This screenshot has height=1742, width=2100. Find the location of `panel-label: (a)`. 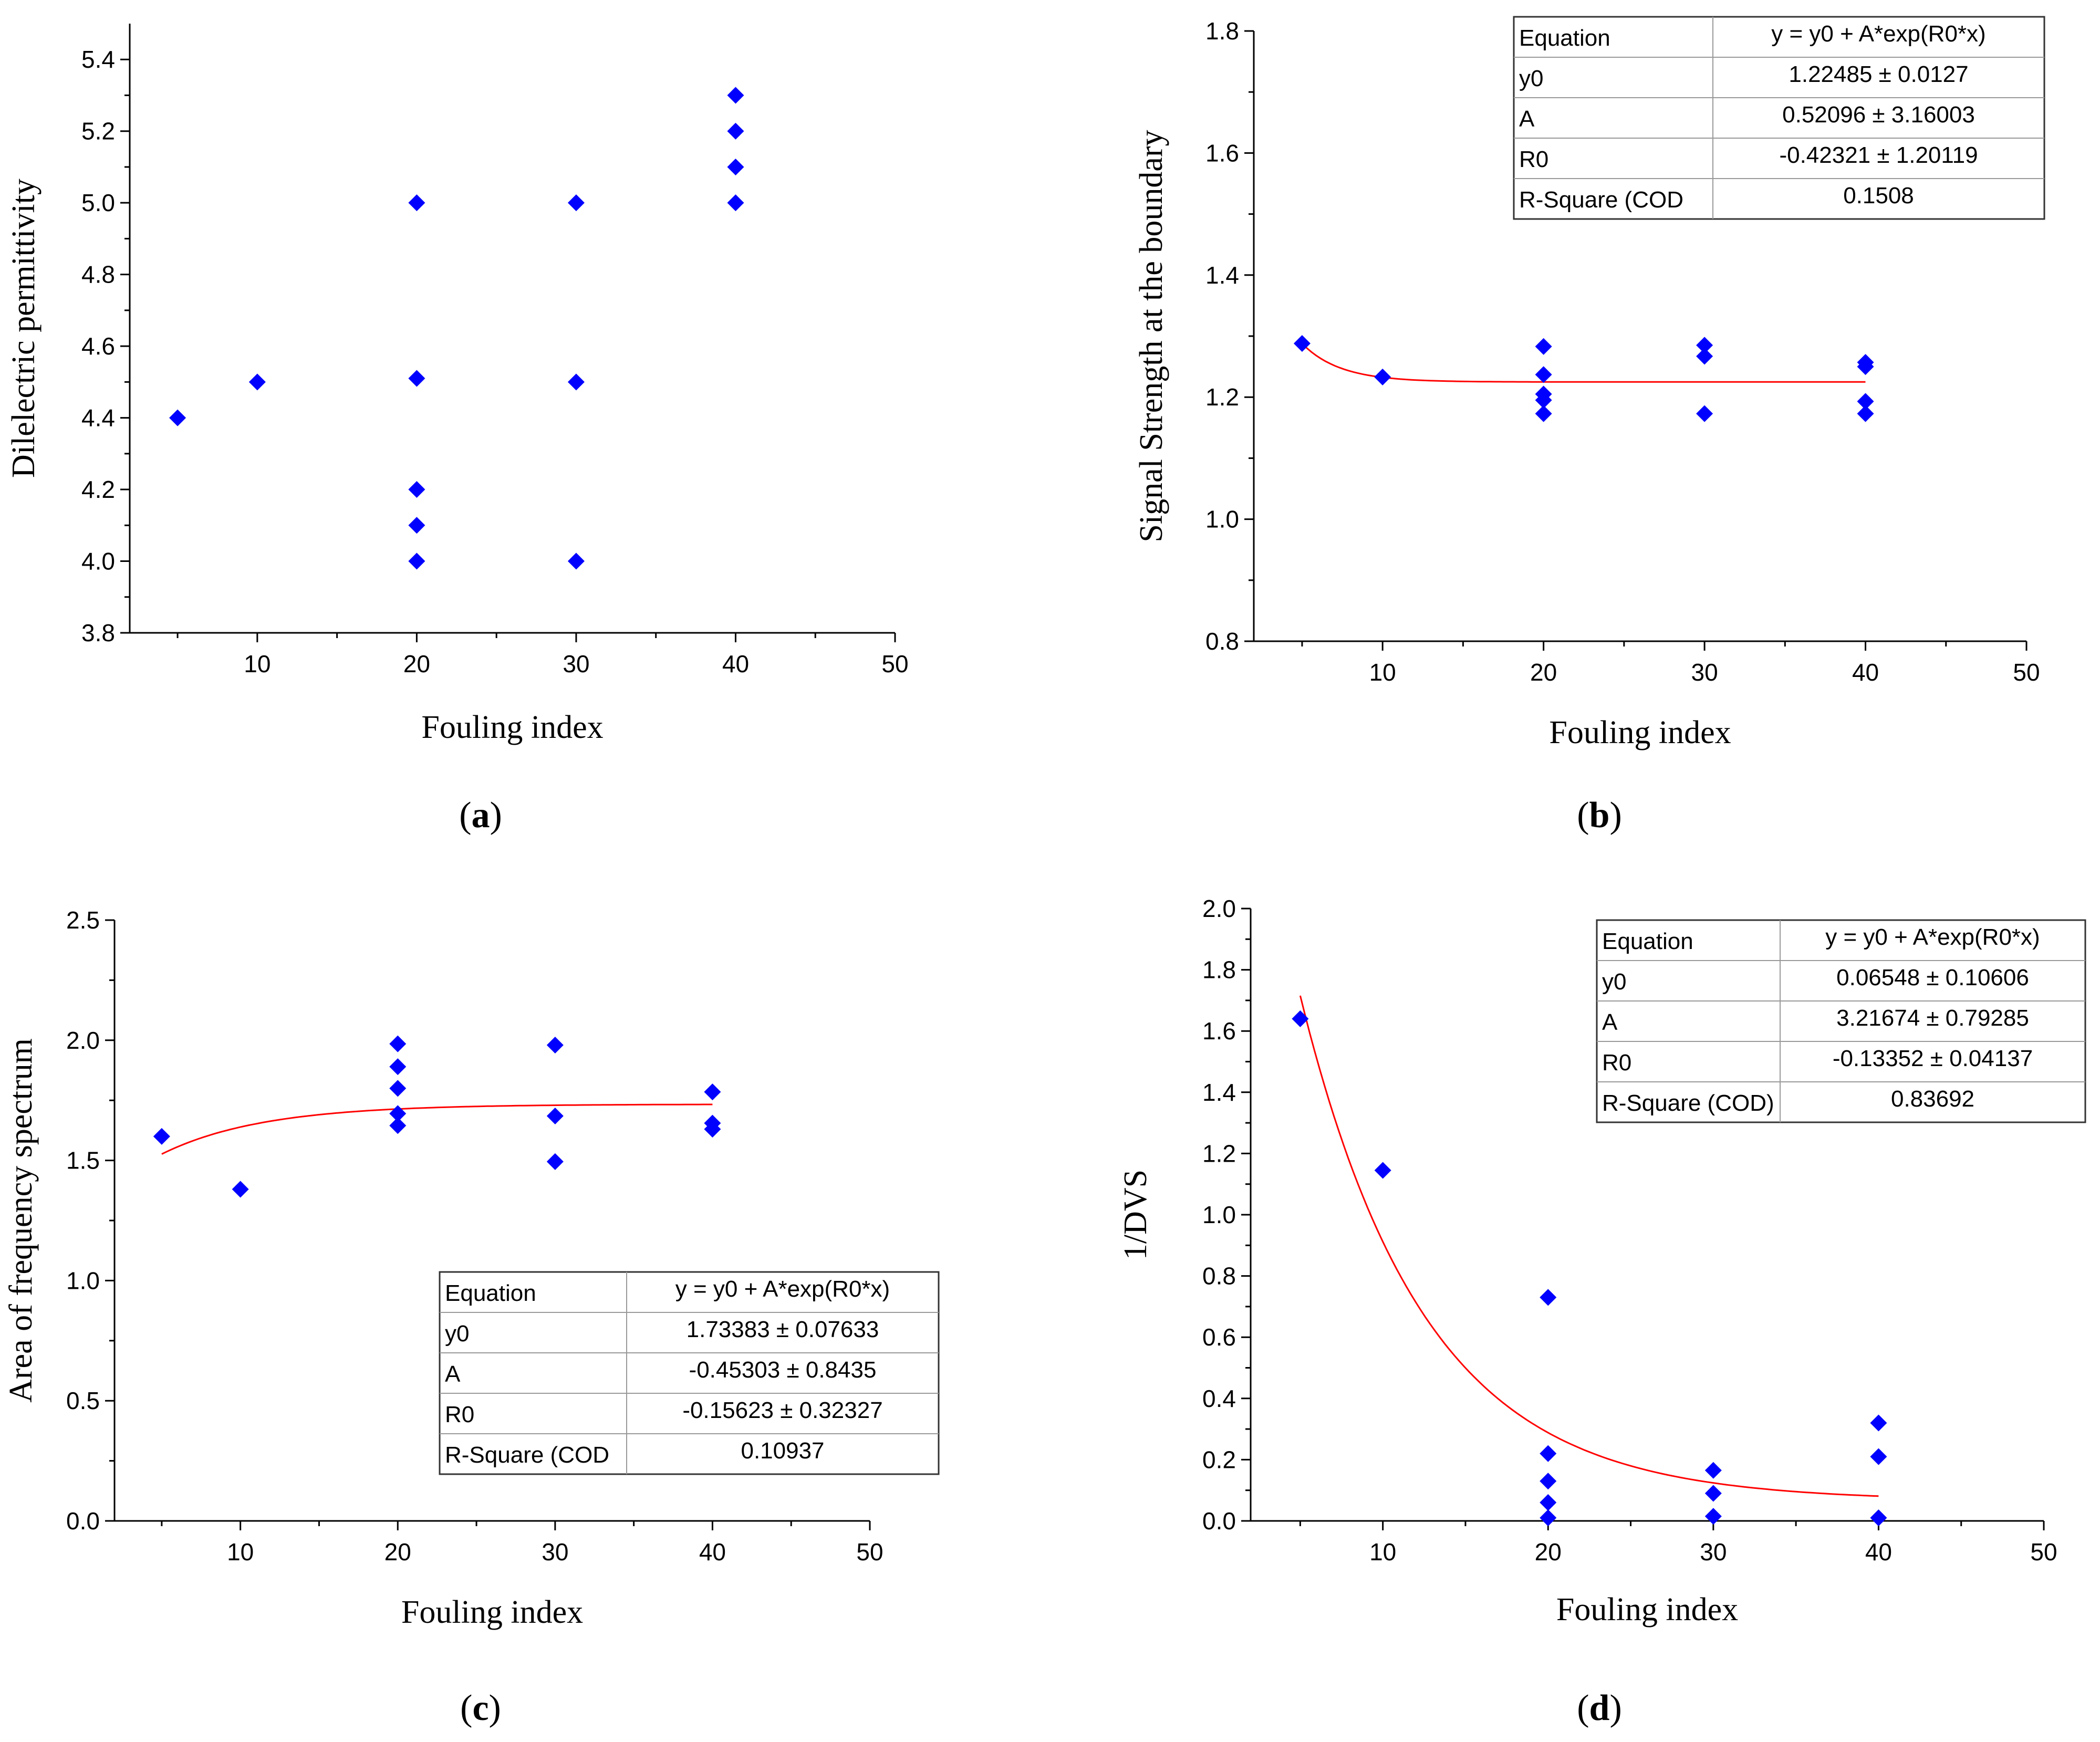

panel-label: (a) is located at coordinates (481, 815).